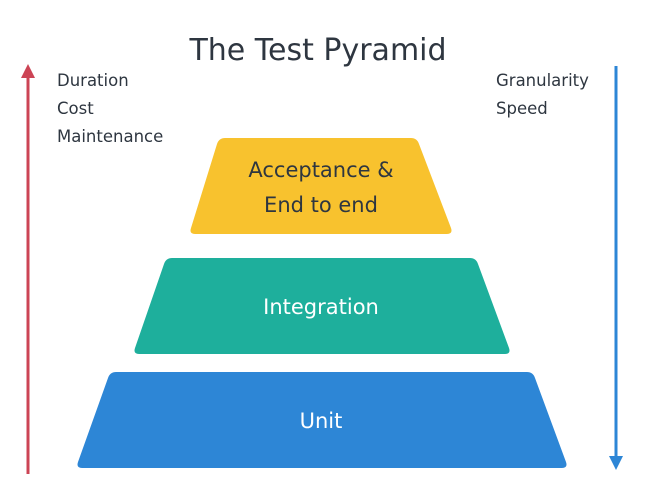  I want to click on tier-integration-label: Integration, so click(321, 307).